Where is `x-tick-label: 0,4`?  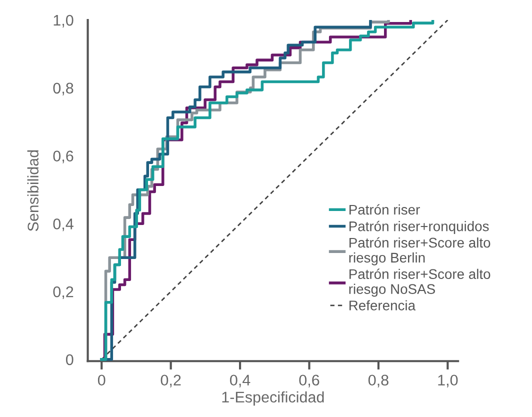
x-tick-label: 0,4 is located at coordinates (240, 381).